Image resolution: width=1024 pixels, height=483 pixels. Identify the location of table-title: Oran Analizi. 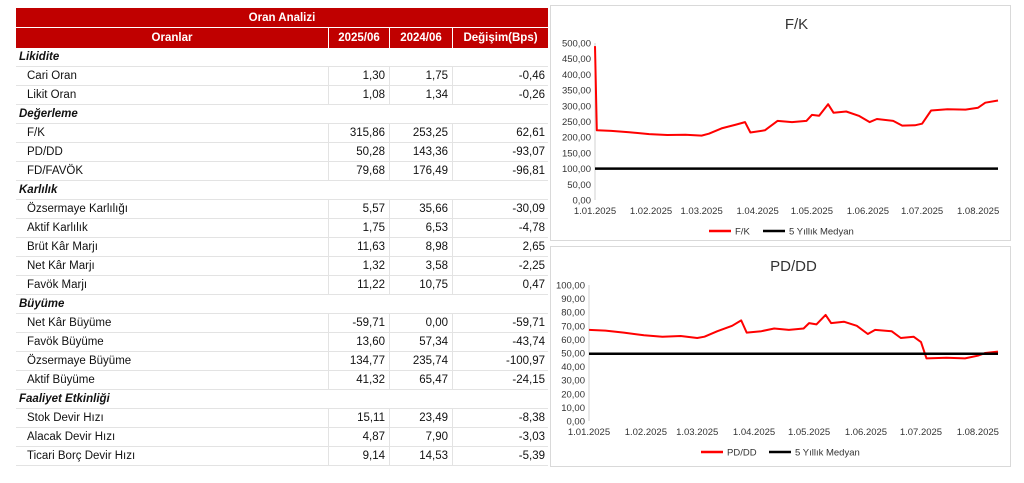
(282, 18).